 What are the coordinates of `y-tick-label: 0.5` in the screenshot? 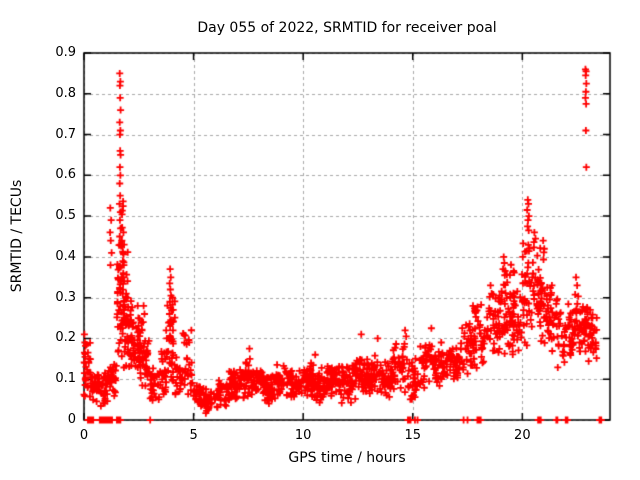 It's located at (65, 216).